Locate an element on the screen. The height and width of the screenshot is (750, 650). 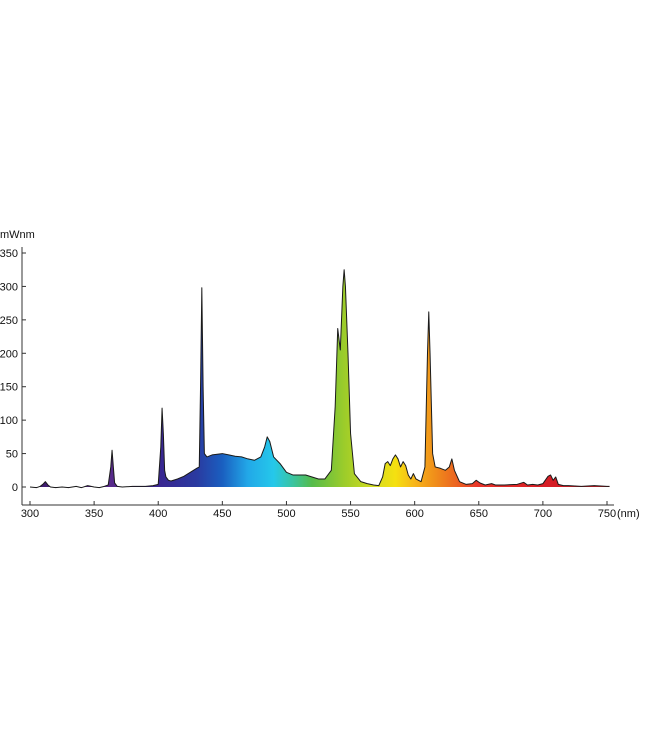
x-tick-label: 400 is located at coordinates (158, 514).